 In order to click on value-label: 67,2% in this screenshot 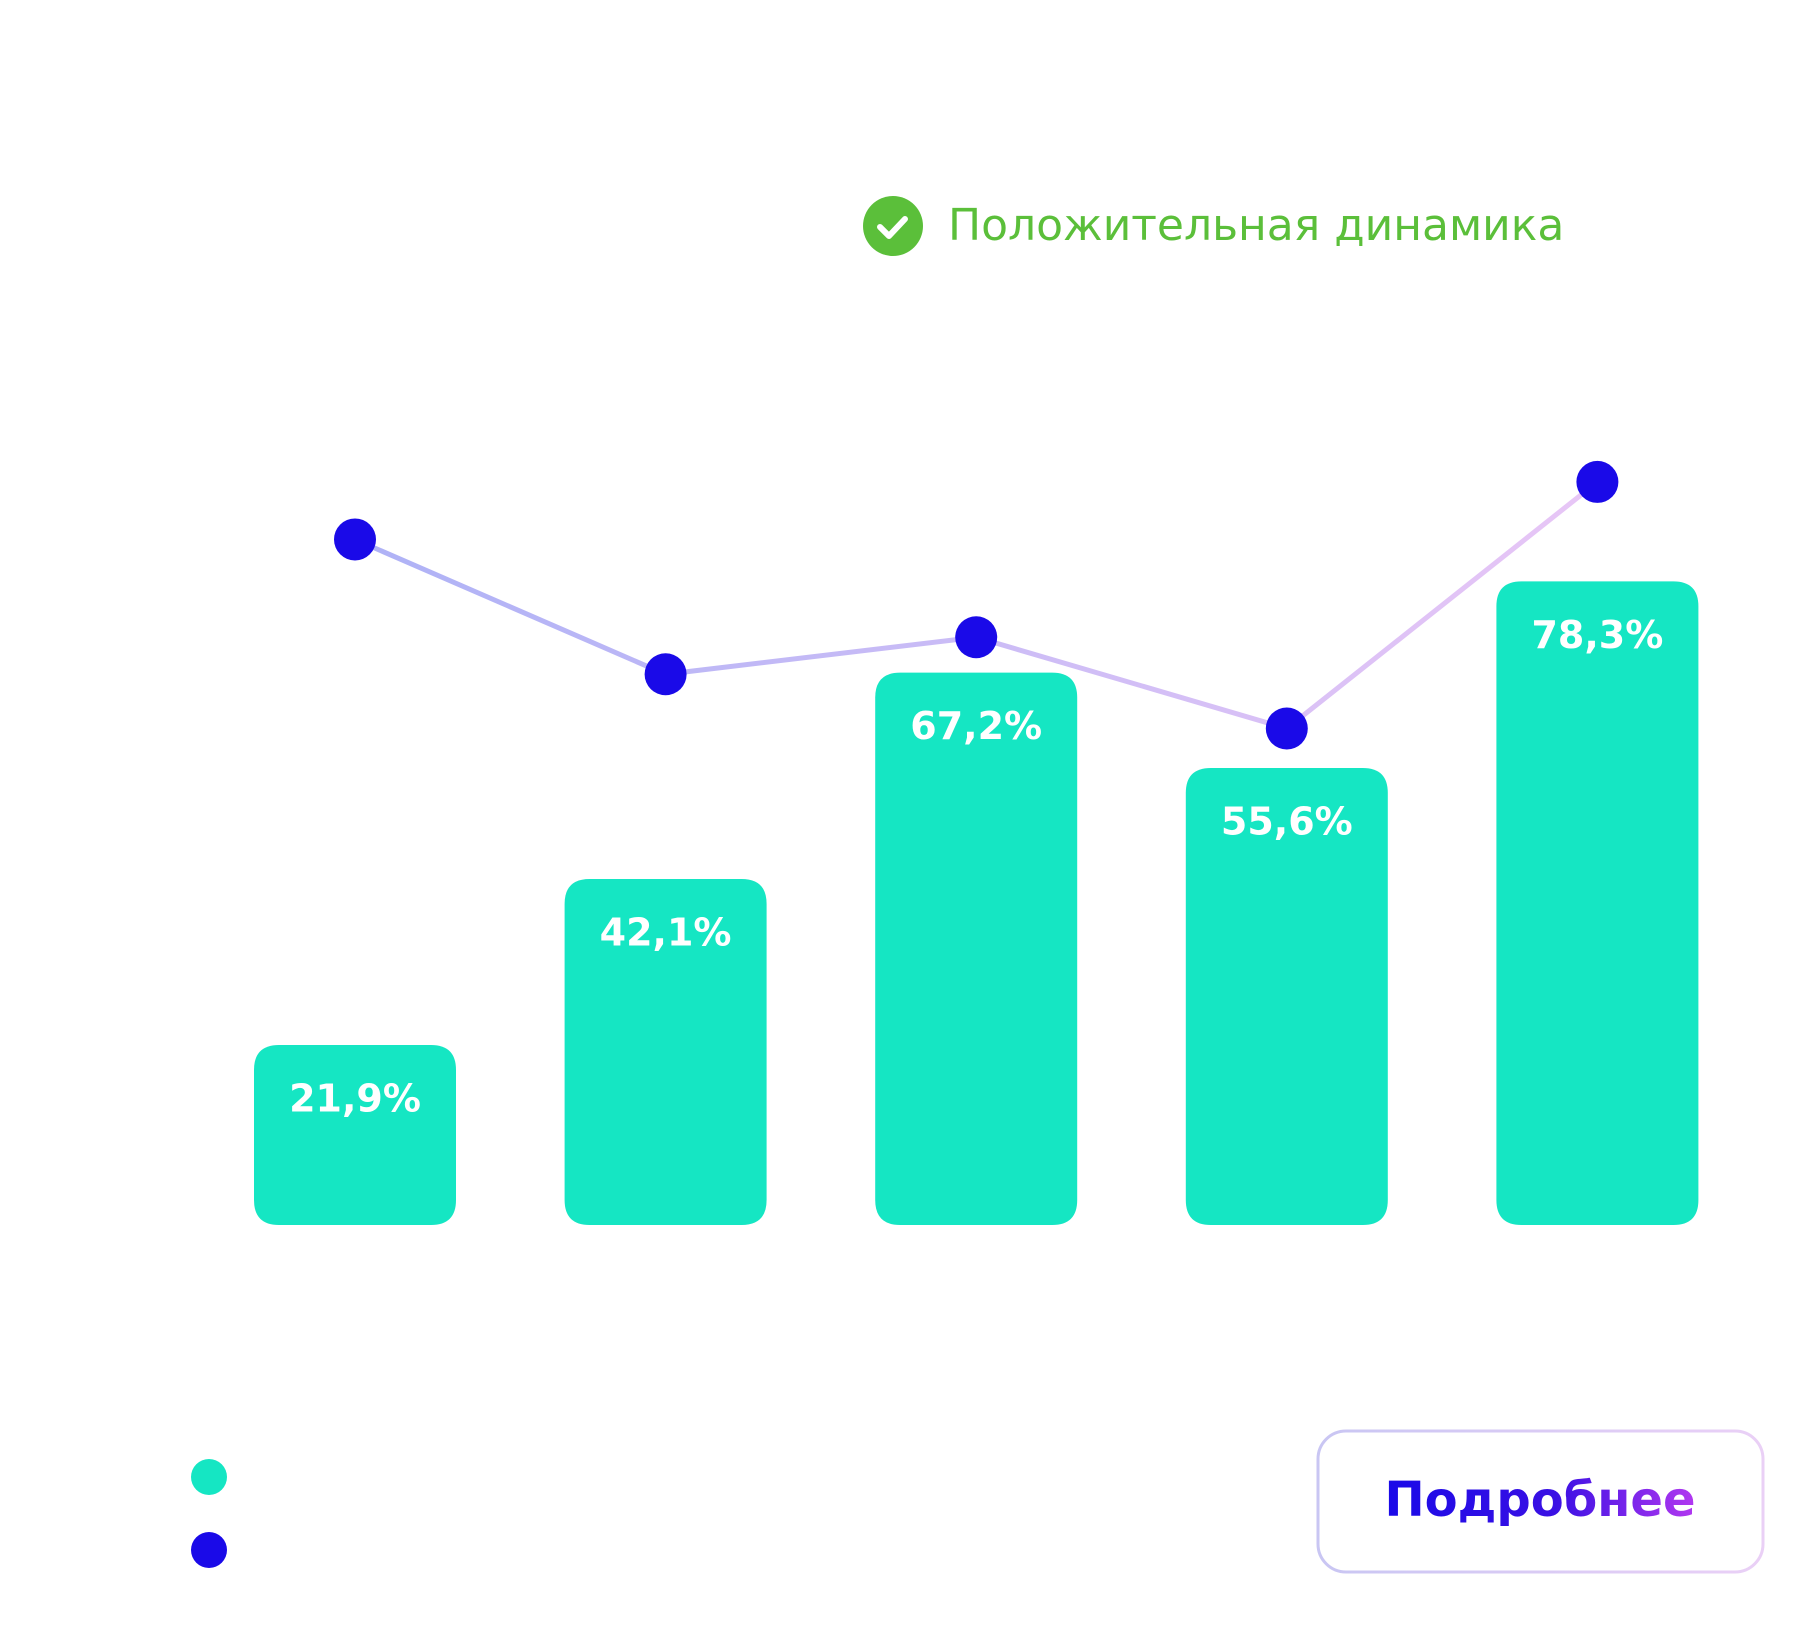, I will do `click(976, 726)`.